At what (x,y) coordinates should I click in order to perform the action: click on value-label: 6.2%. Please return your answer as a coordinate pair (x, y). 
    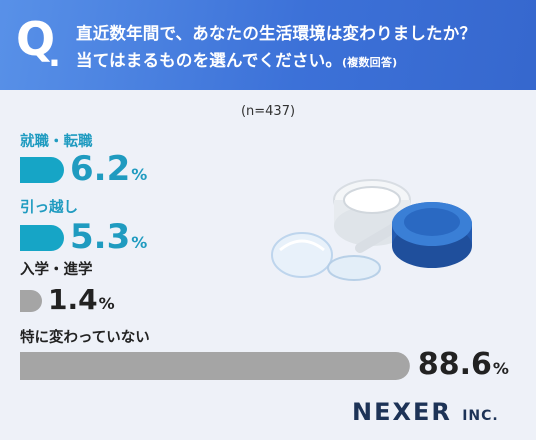
    Looking at the image, I should click on (108, 169).